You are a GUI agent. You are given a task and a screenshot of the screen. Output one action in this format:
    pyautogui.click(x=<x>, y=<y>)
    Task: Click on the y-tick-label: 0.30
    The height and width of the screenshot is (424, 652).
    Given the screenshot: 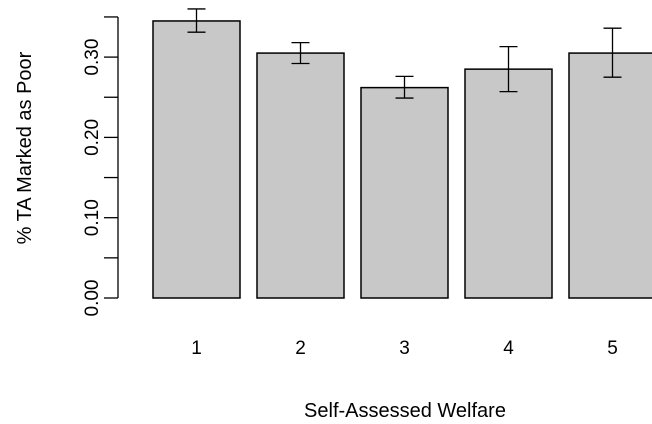 What is the action you would take?
    pyautogui.click(x=92, y=57)
    